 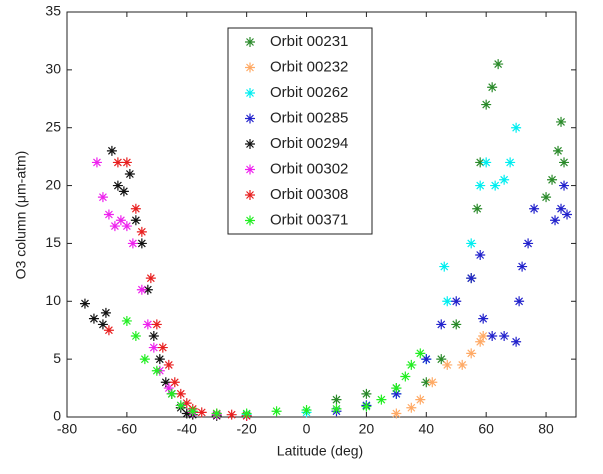 I want to click on x-tick-label: 80, so click(x=546, y=429).